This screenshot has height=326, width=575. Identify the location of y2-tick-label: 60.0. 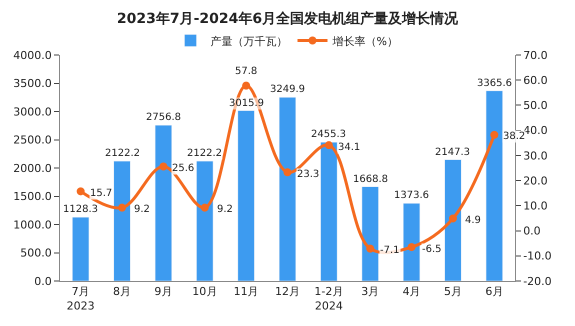
(535, 80).